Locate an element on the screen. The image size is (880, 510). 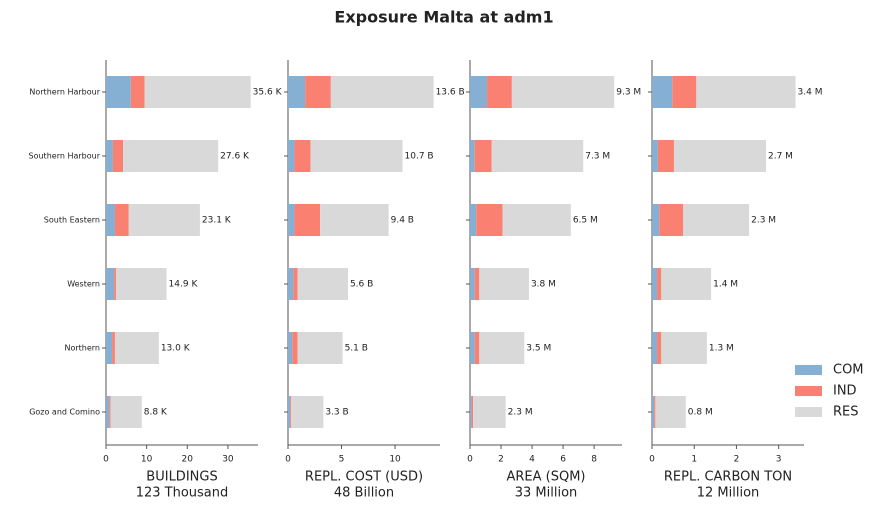
x-tick-label: 30 is located at coordinates (228, 460).